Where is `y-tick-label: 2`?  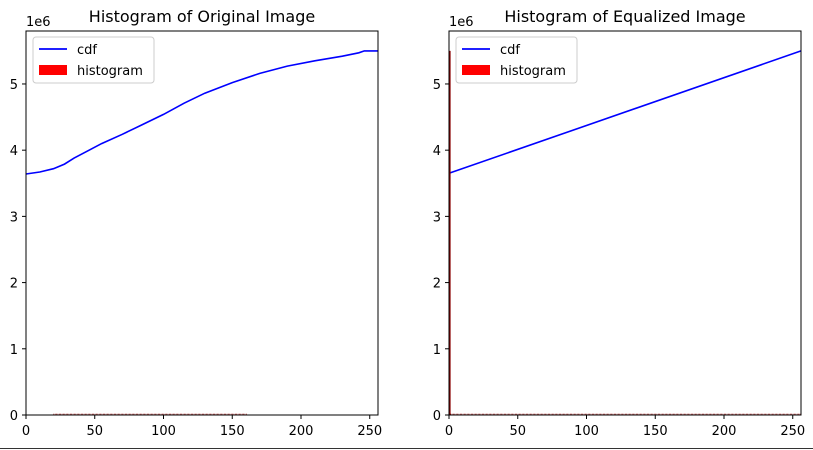
y-tick-label: 2 is located at coordinates (437, 284).